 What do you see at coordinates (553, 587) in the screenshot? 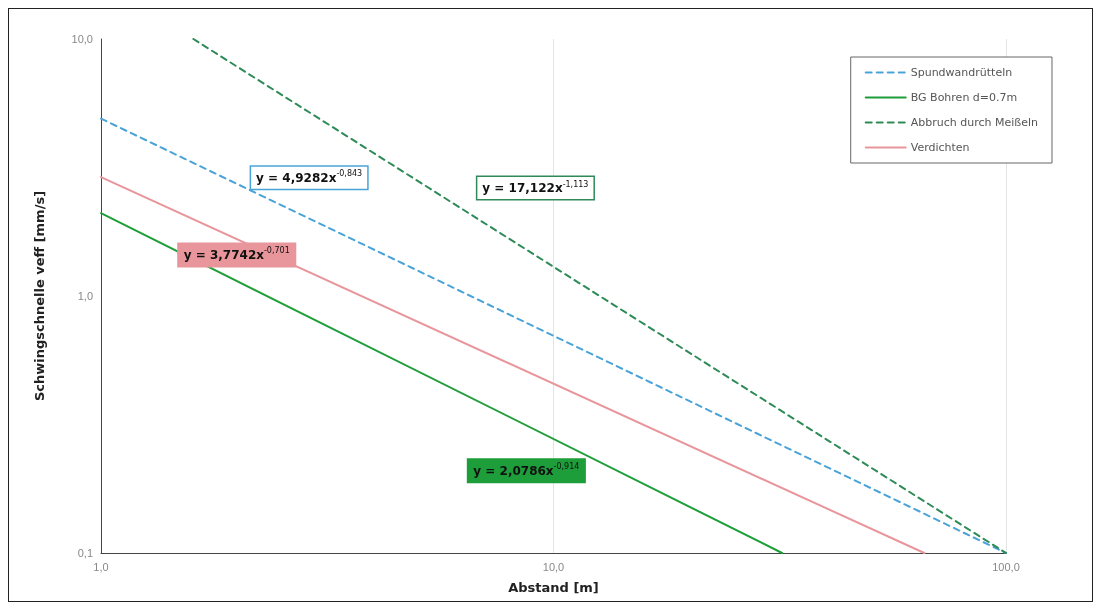
I see `x-axis-title: Abstand [m]` at bounding box center [553, 587].